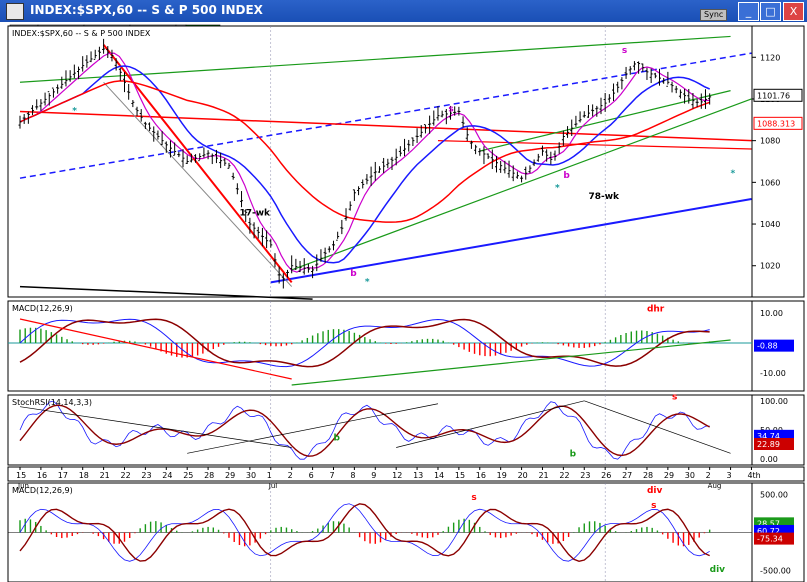 The image size is (807, 582). What do you see at coordinates (768, 531) in the screenshot?
I see `value-label: 60.72` at bounding box center [768, 531].